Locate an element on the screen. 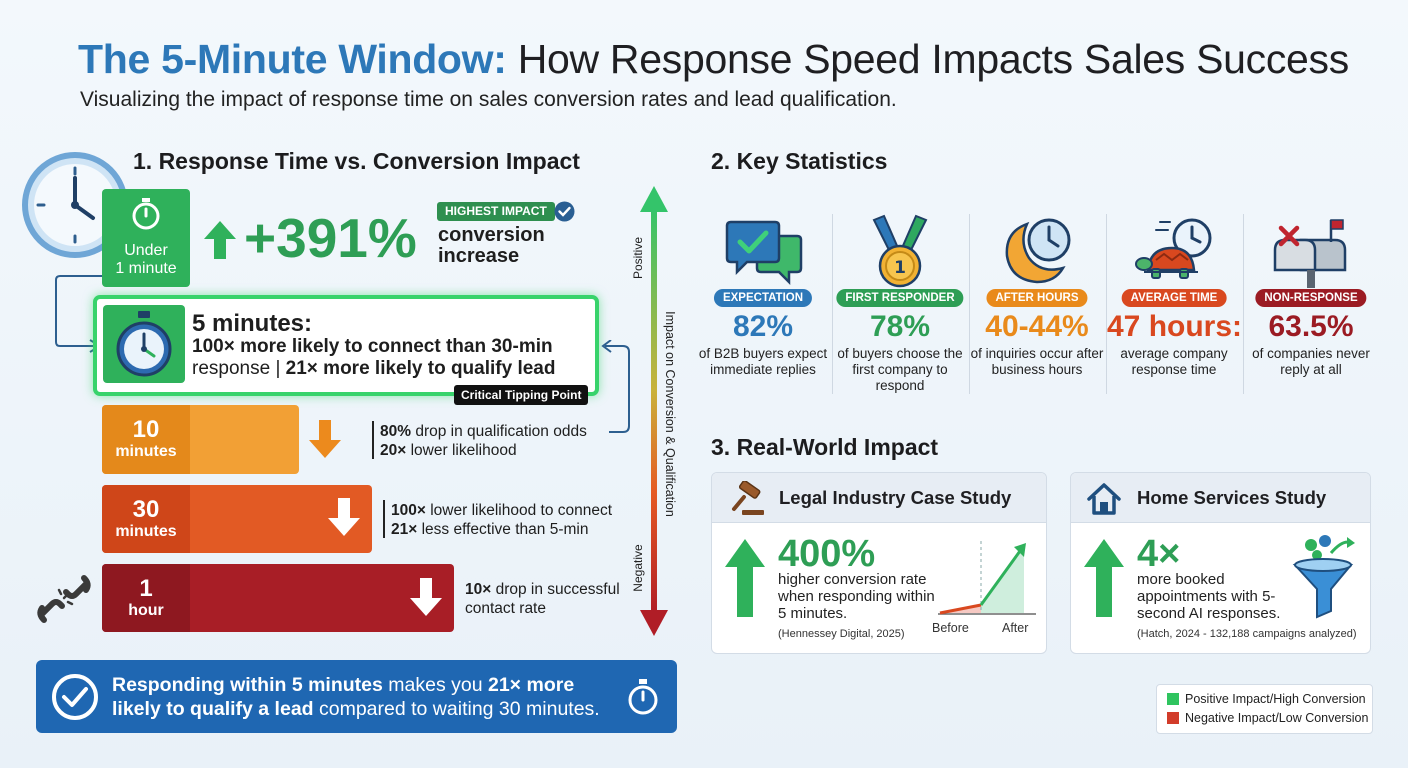 The height and width of the screenshot is (768, 1408). ten-label-line1: 10 is located at coordinates (146, 429).